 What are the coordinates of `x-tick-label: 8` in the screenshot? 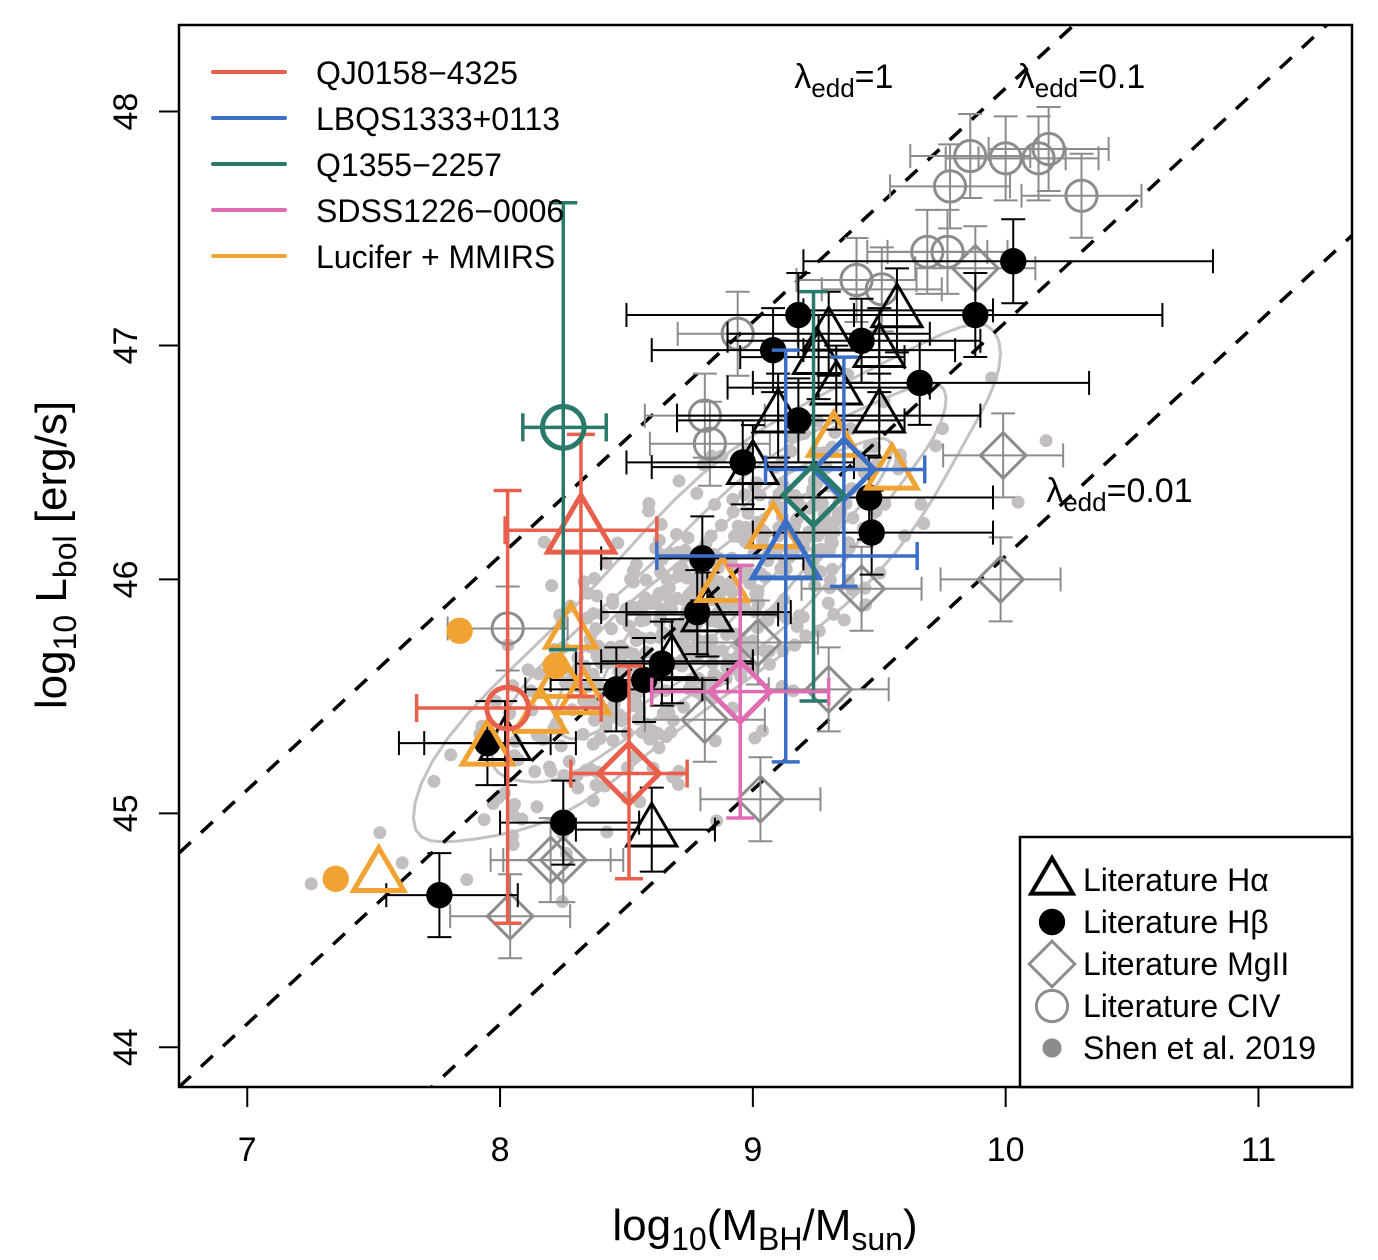 It's located at (500, 1150).